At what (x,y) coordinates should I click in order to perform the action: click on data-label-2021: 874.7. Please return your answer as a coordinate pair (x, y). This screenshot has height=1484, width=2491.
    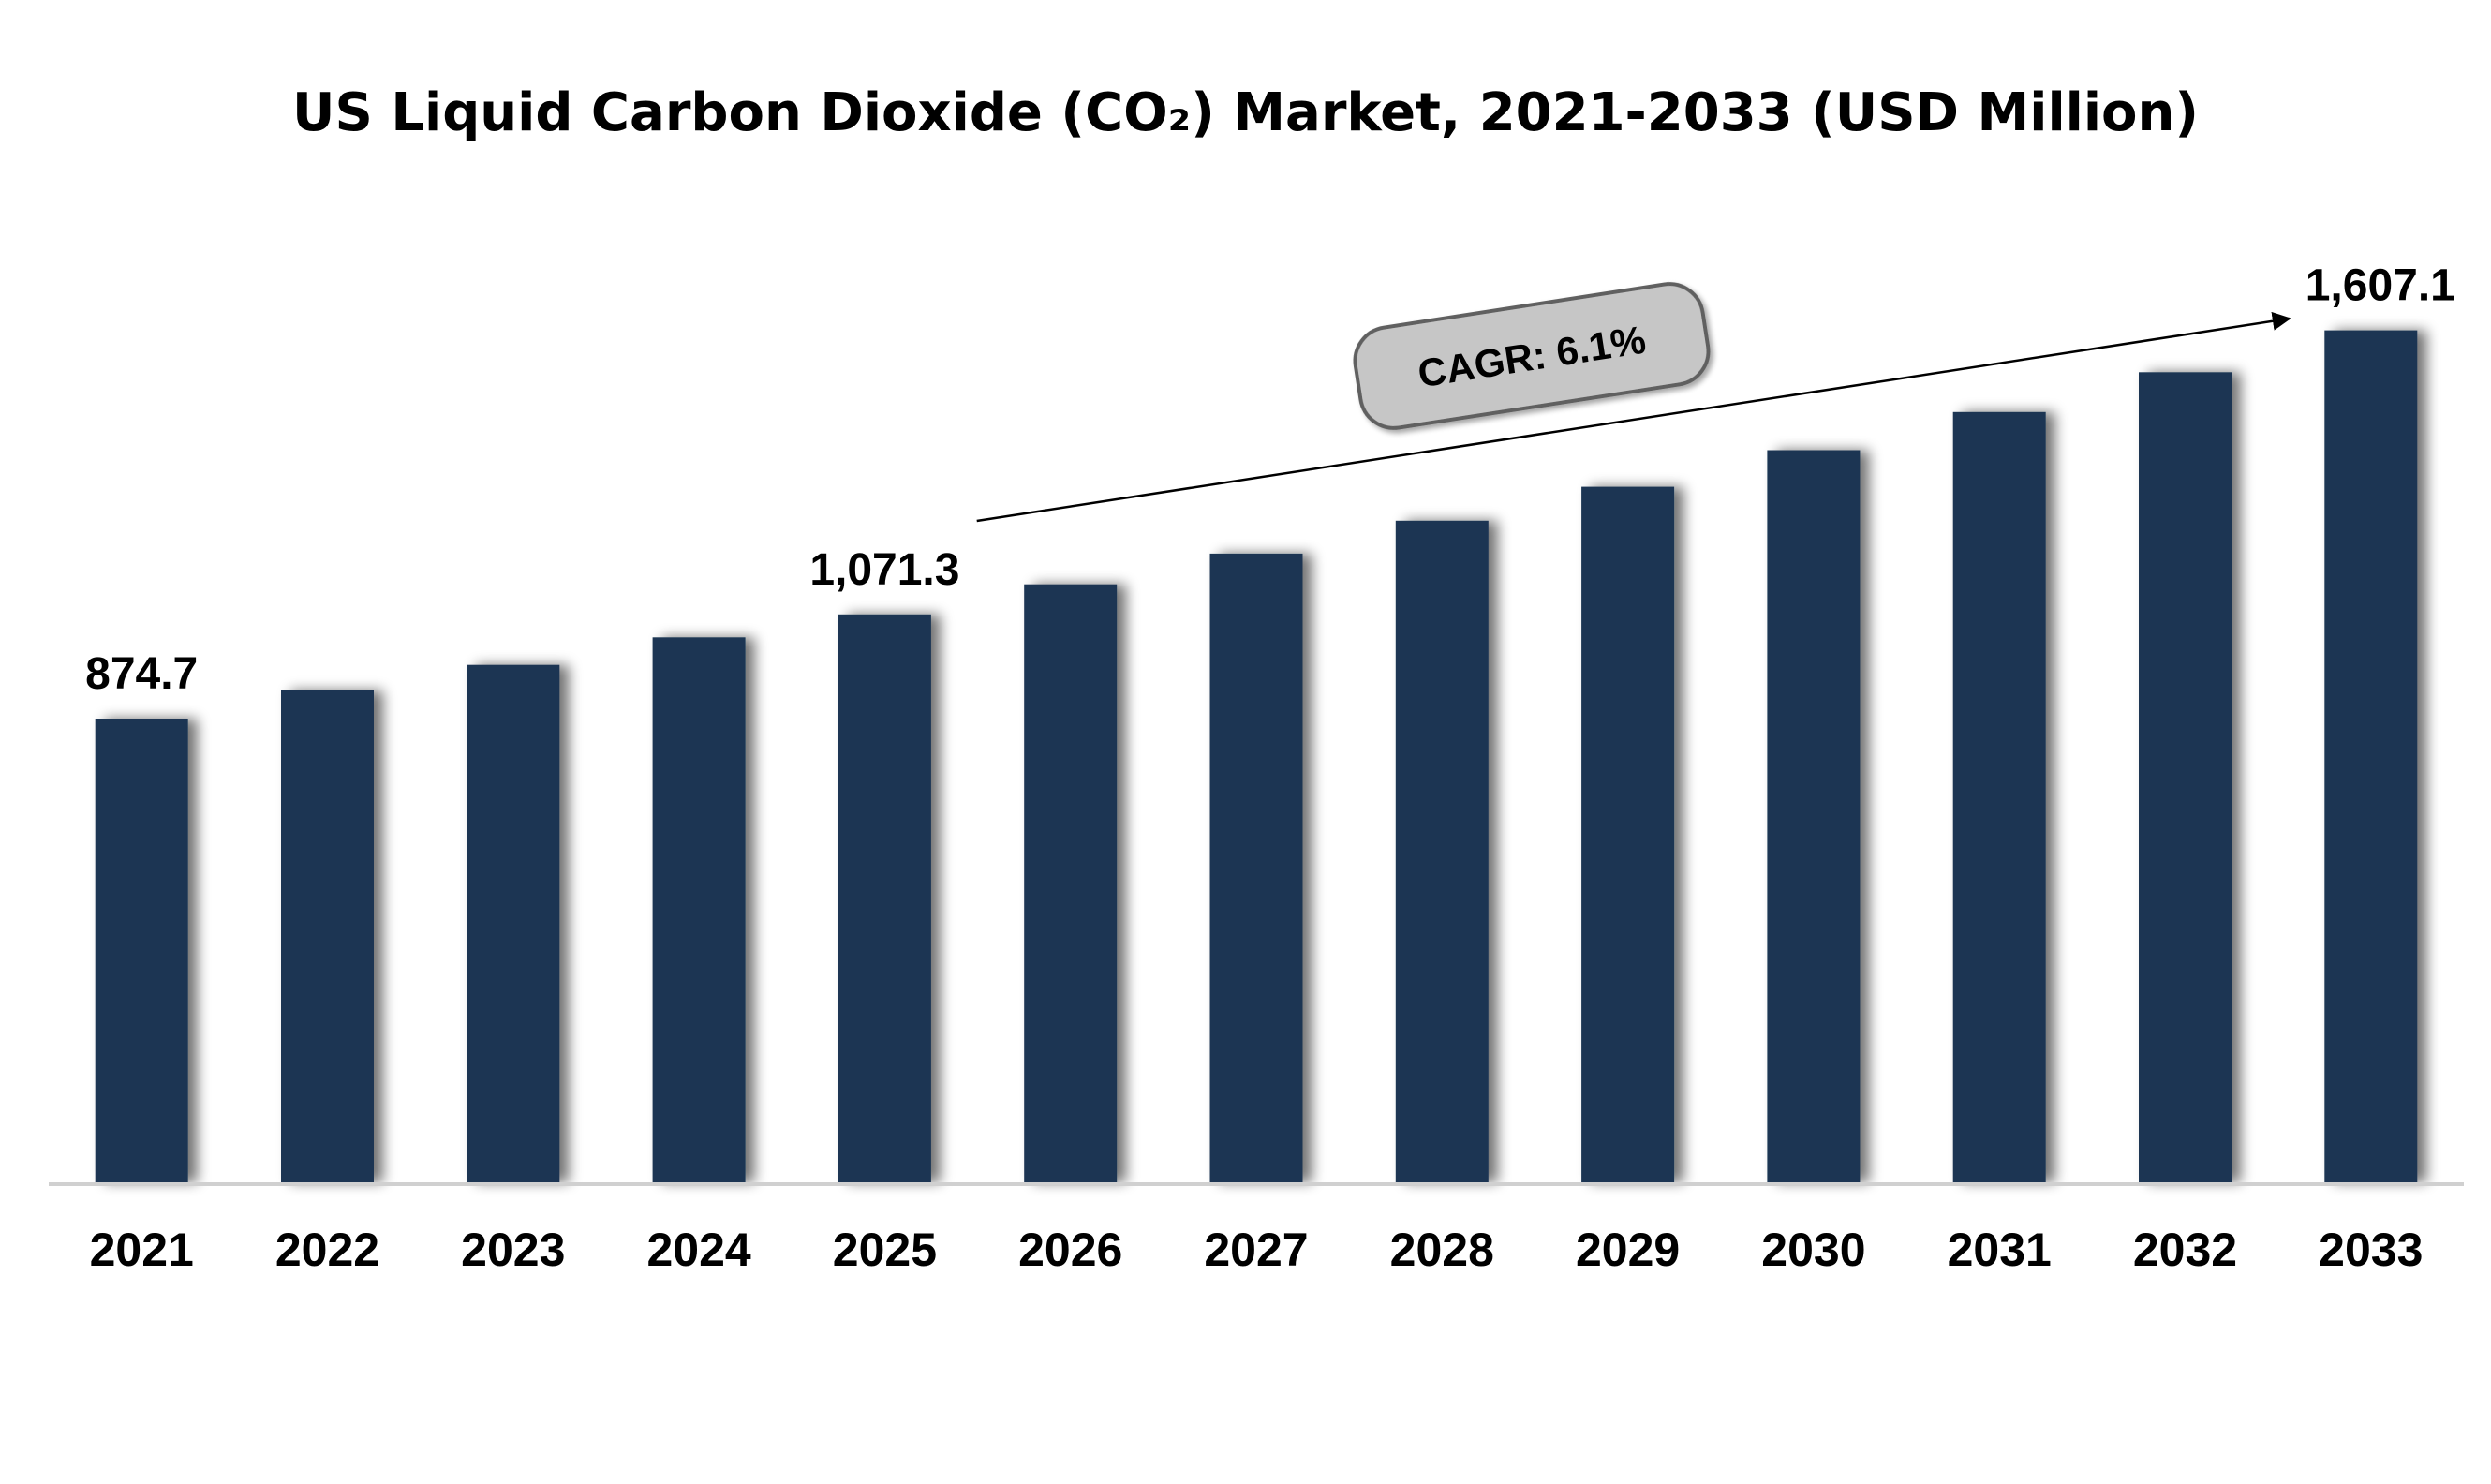
    Looking at the image, I should click on (142, 674).